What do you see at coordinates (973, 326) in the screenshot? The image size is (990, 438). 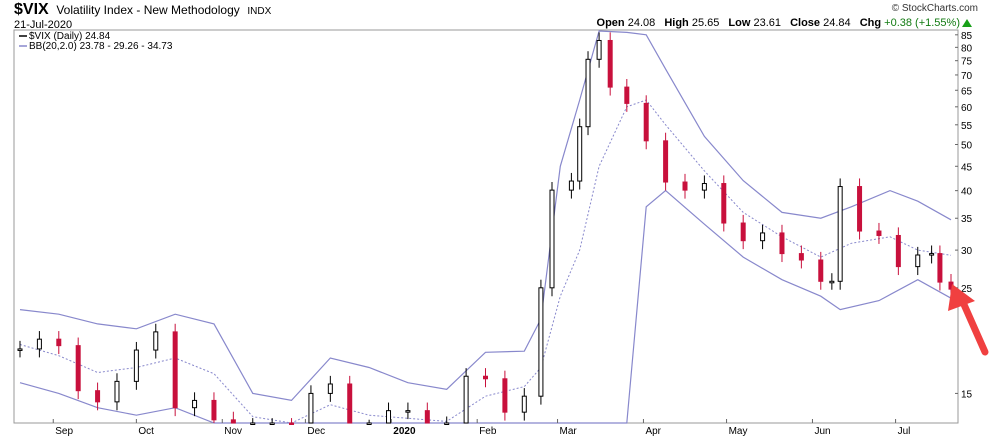 I see `annotation-arrow-shaft` at bounding box center [973, 326].